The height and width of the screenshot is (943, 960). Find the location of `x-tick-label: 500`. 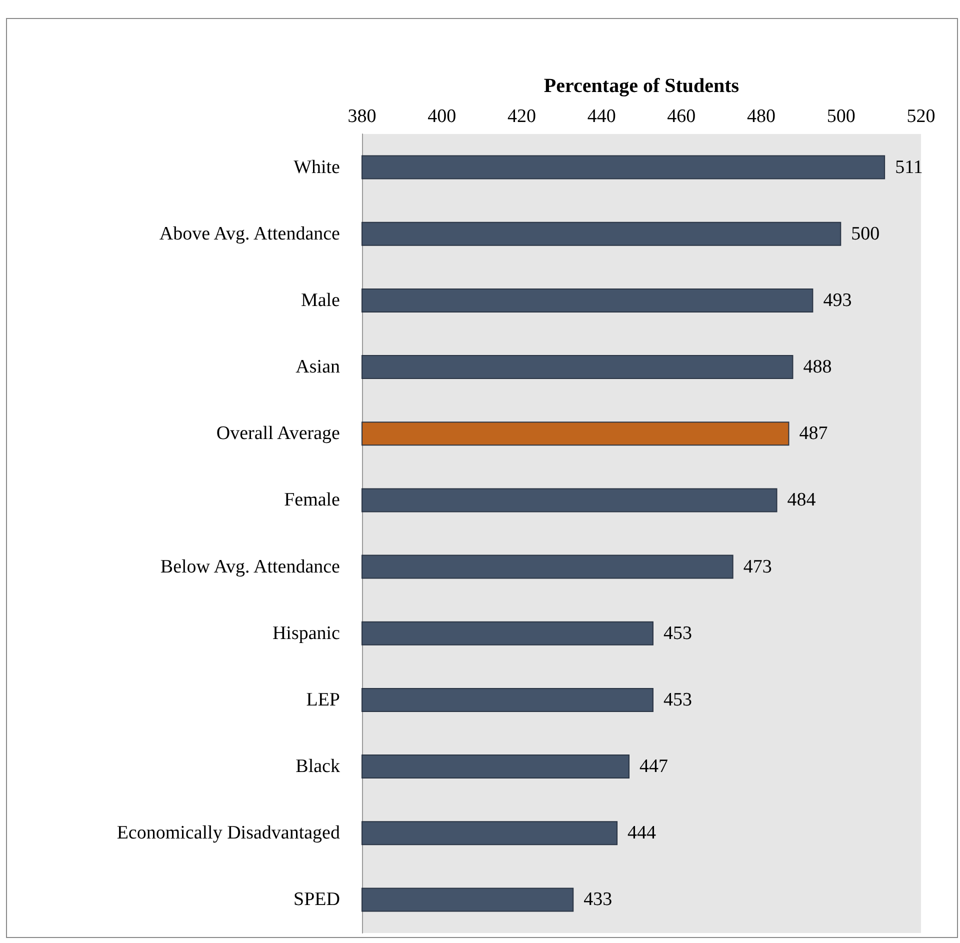

x-tick-label: 500 is located at coordinates (841, 116).